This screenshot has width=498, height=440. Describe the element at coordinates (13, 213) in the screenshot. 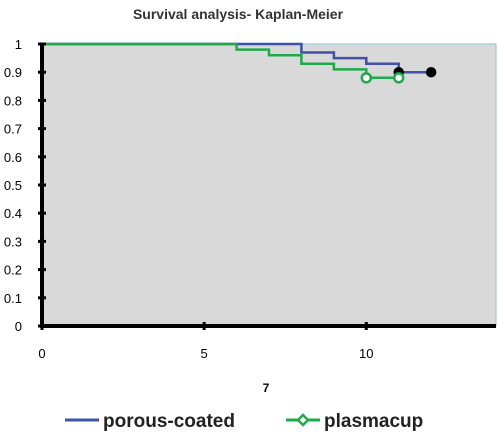

I see `y-tick-label: 0.4` at that location.